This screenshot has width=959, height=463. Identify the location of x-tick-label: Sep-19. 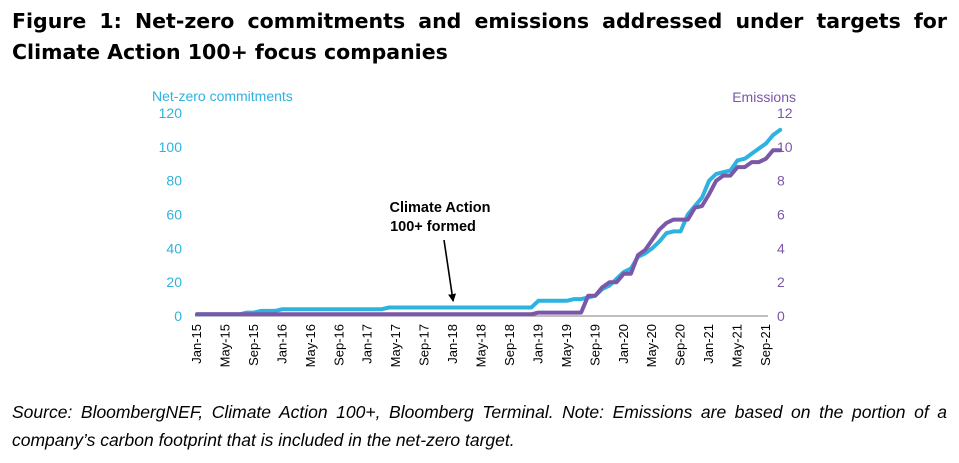
(594, 345).